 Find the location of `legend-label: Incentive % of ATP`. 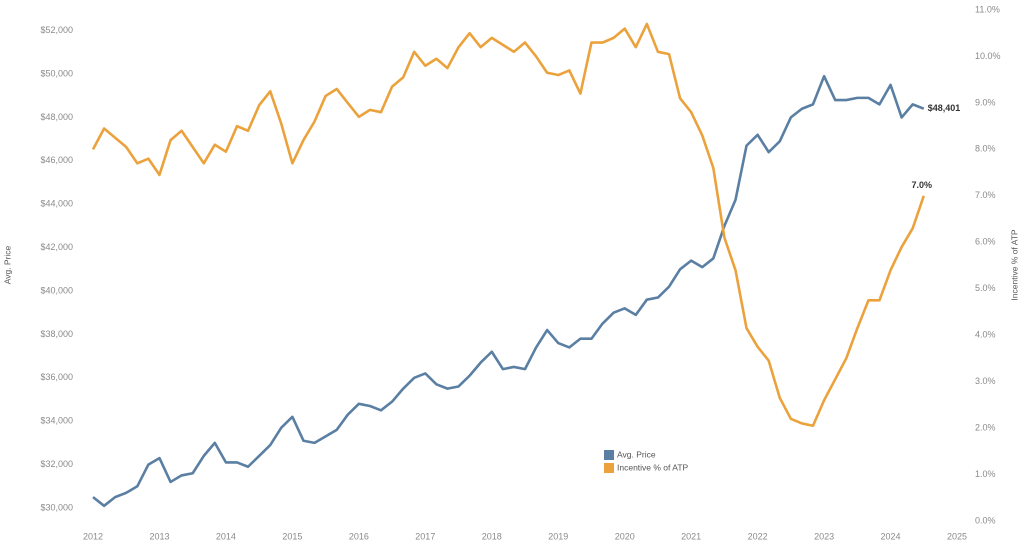

legend-label: Incentive % of ATP is located at coordinates (653, 467).